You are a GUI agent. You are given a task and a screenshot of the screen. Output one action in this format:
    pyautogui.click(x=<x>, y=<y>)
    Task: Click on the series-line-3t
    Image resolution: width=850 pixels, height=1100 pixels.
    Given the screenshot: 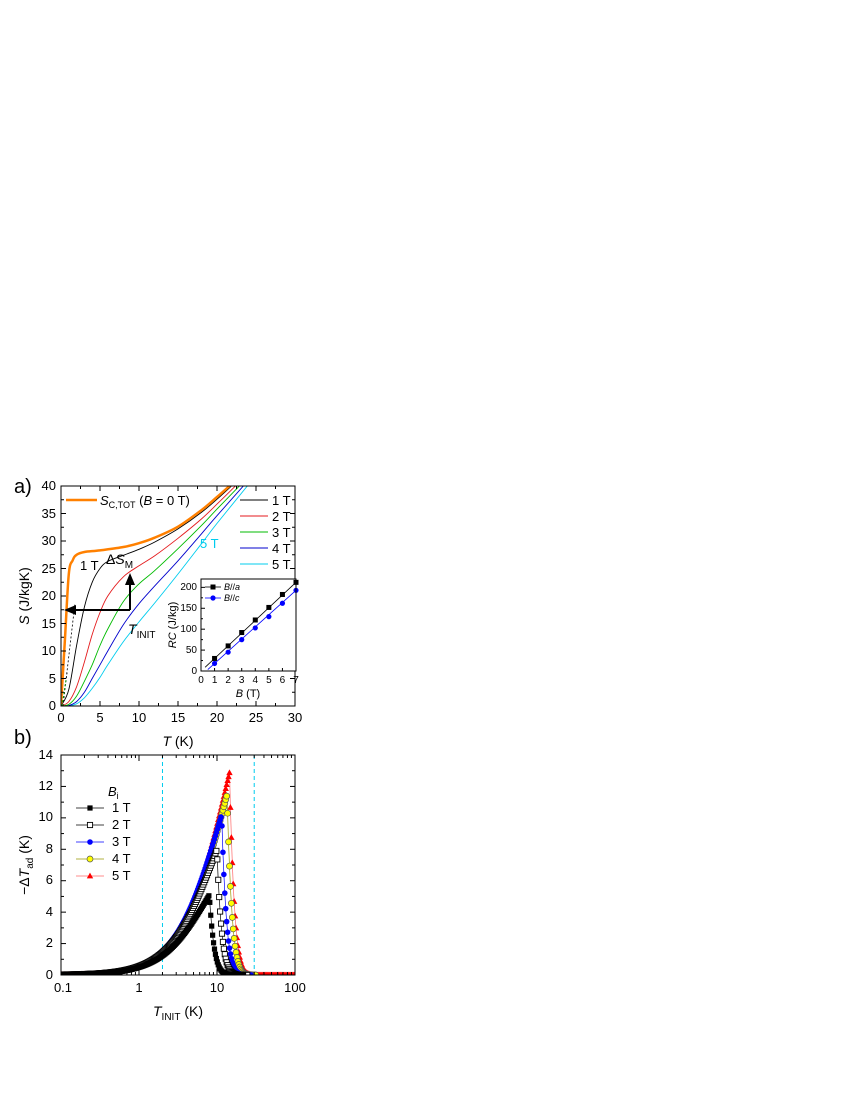 What is the action you would take?
    pyautogui.click(x=150, y=596)
    